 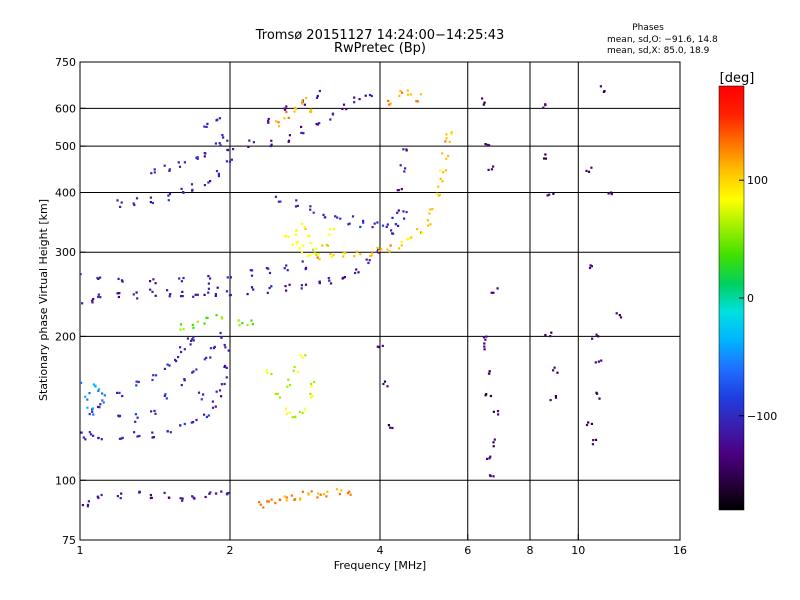 What do you see at coordinates (662, 40) in the screenshot?
I see `stats-line-o: mean, sd,O: −91.6, 14.8` at bounding box center [662, 40].